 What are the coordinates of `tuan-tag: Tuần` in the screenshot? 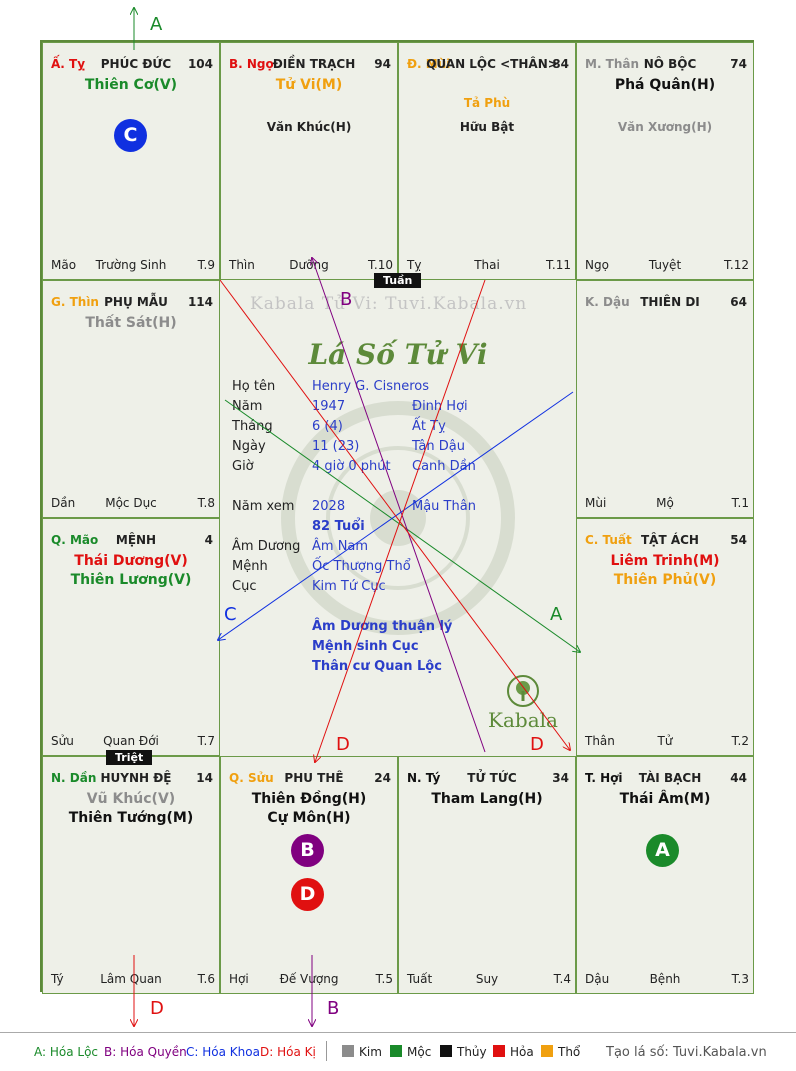 It's located at (398, 280).